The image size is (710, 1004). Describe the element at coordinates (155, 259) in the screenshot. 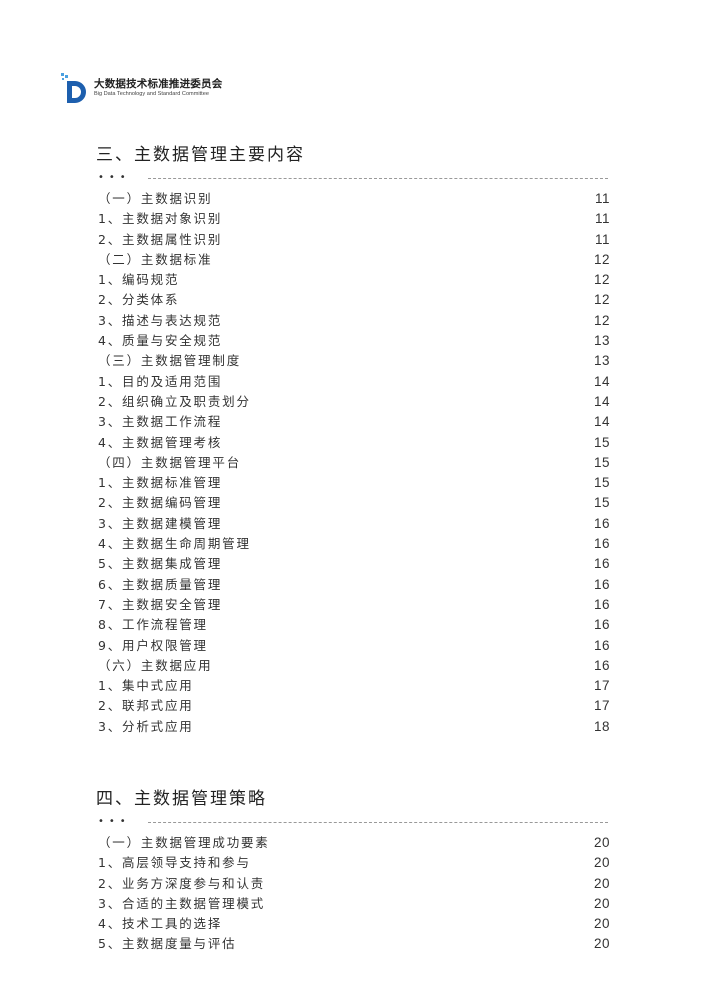

I see `toc-entry-label: （二）主数据标准` at that location.